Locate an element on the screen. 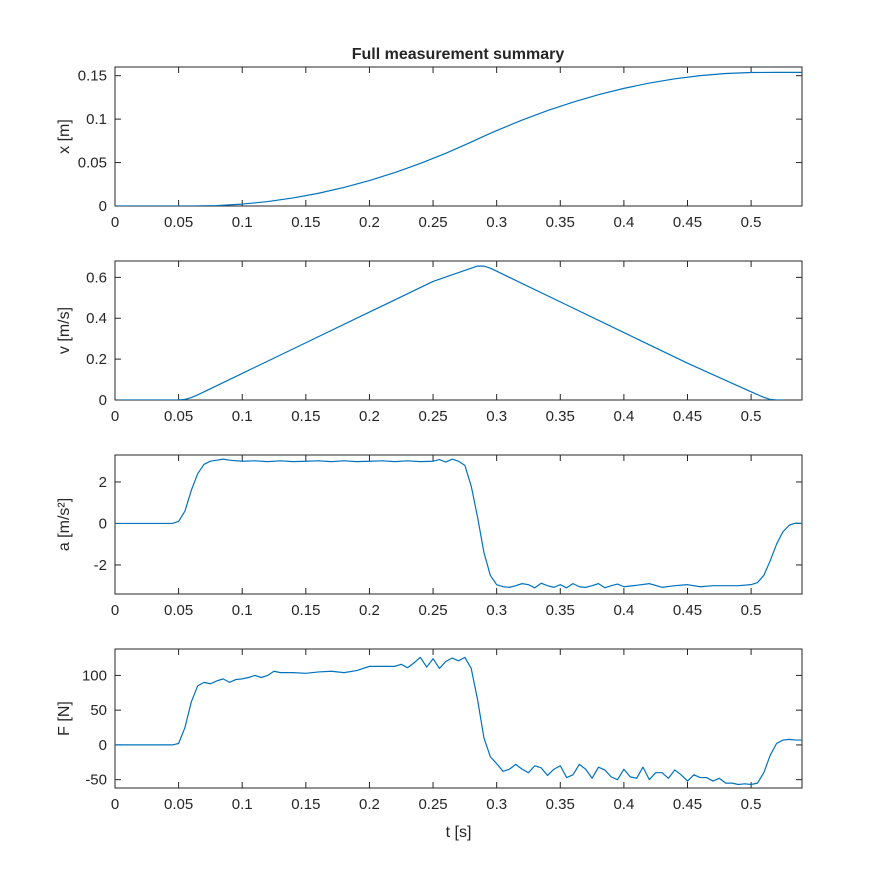 Image resolution: width=886 pixels, height=891 pixels. y-tick-label: -2 is located at coordinates (100, 565).